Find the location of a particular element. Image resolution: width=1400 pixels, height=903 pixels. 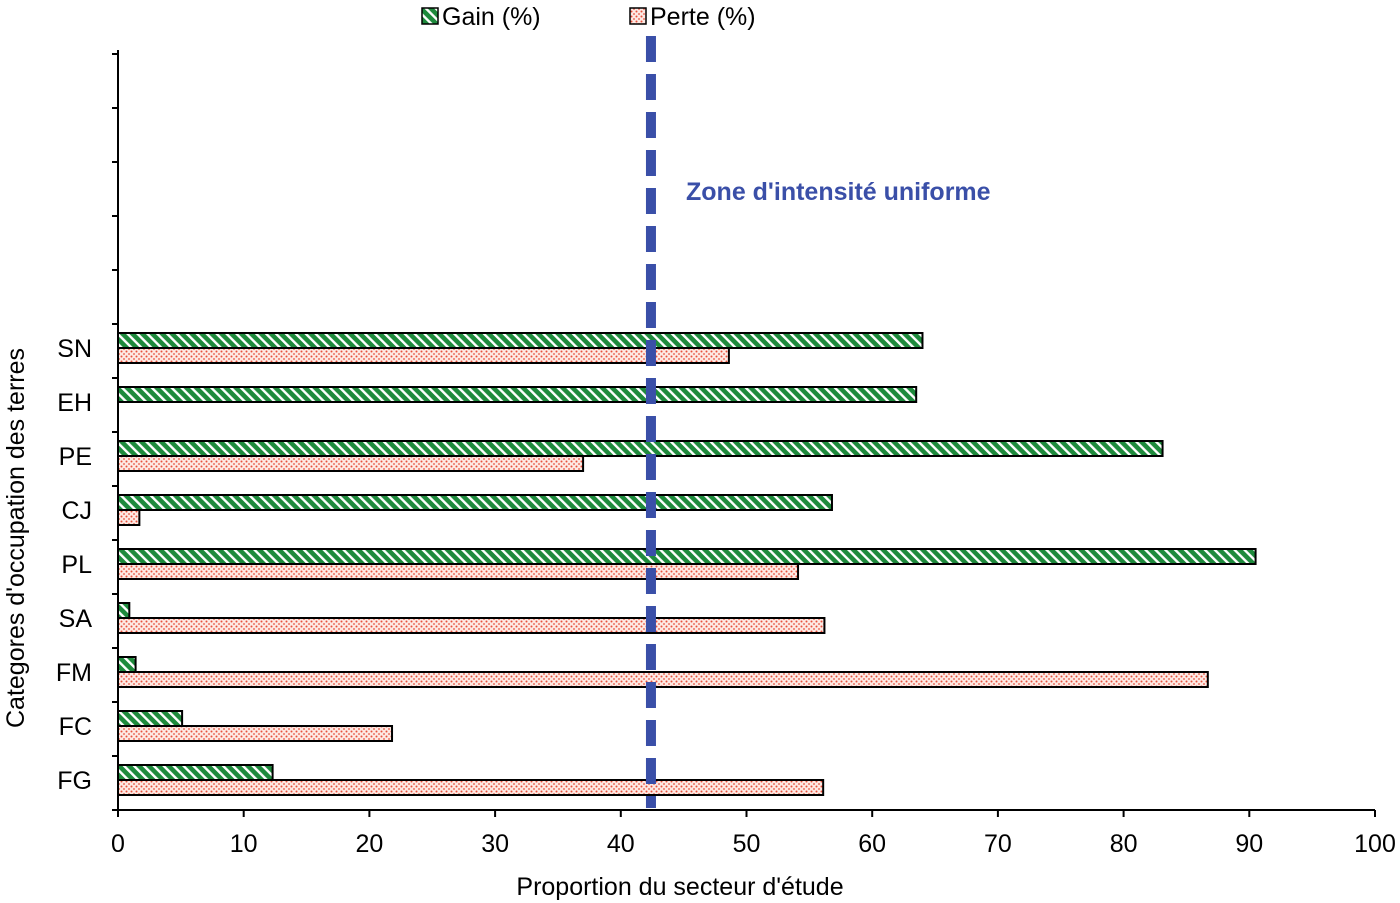

bar-perte-sn is located at coordinates (423, 355).